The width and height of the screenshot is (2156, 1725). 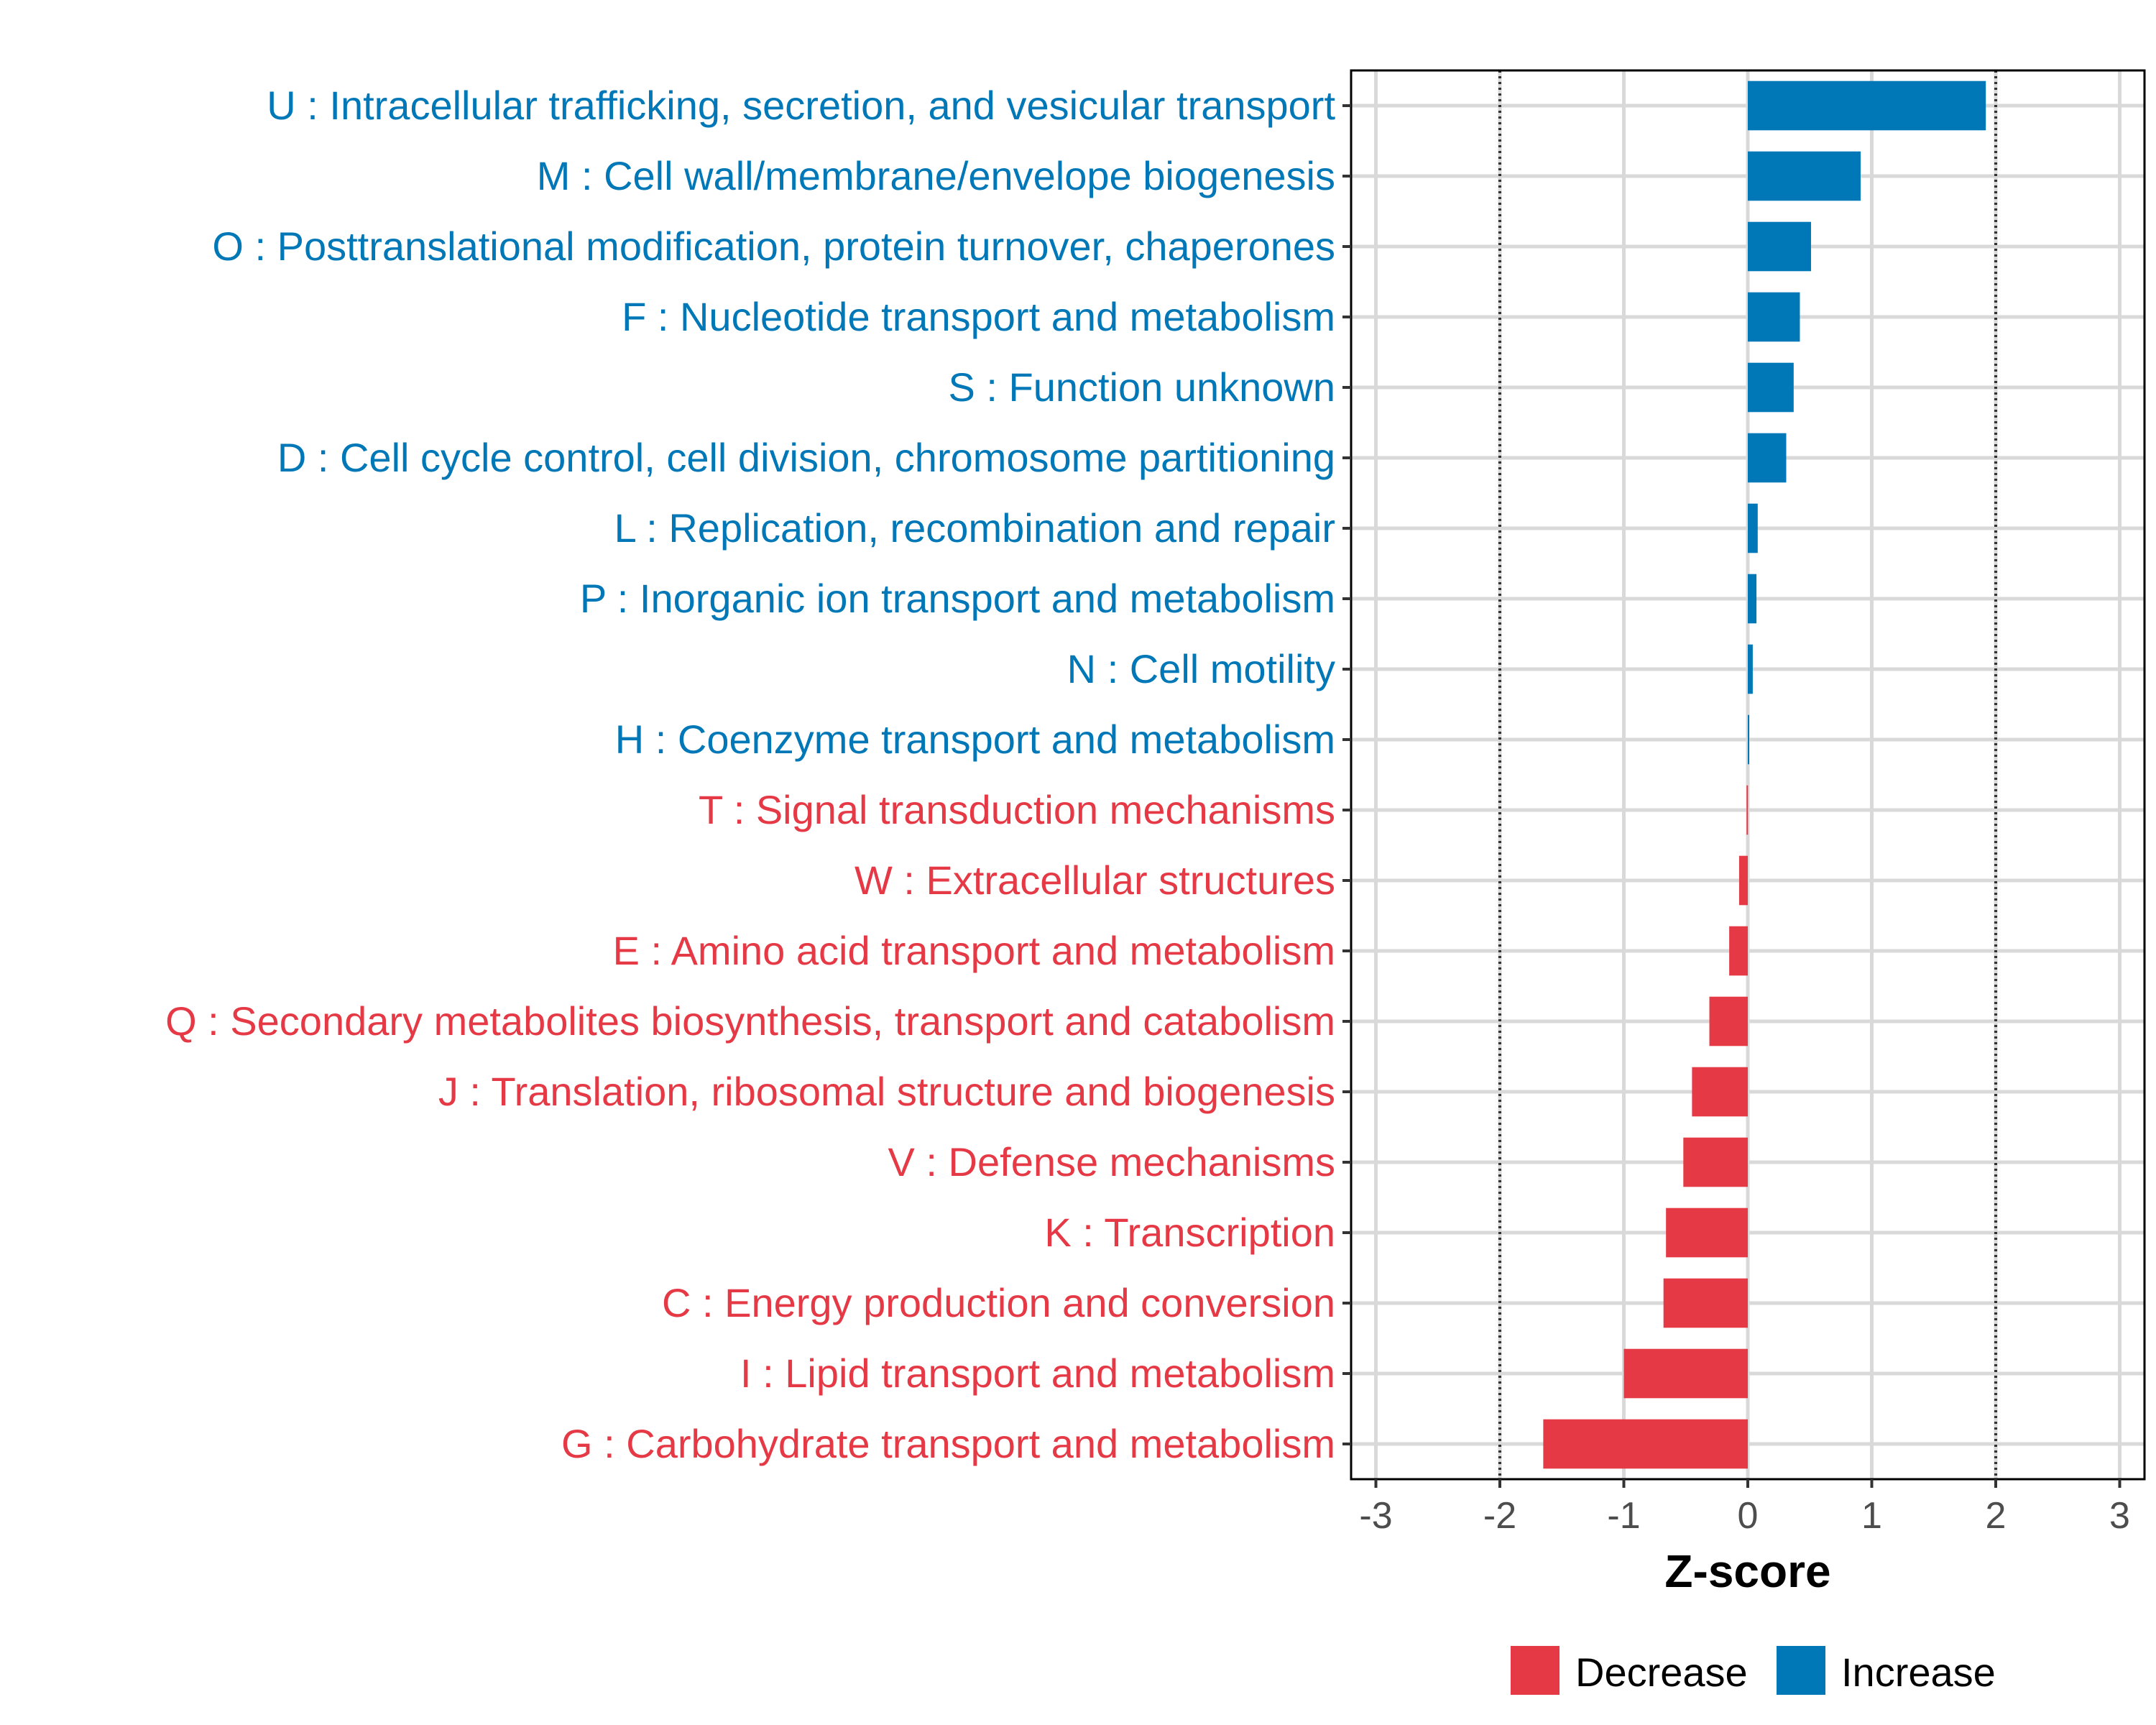 What do you see at coordinates (1871, 1516) in the screenshot?
I see `x-tick-label: 1` at bounding box center [1871, 1516].